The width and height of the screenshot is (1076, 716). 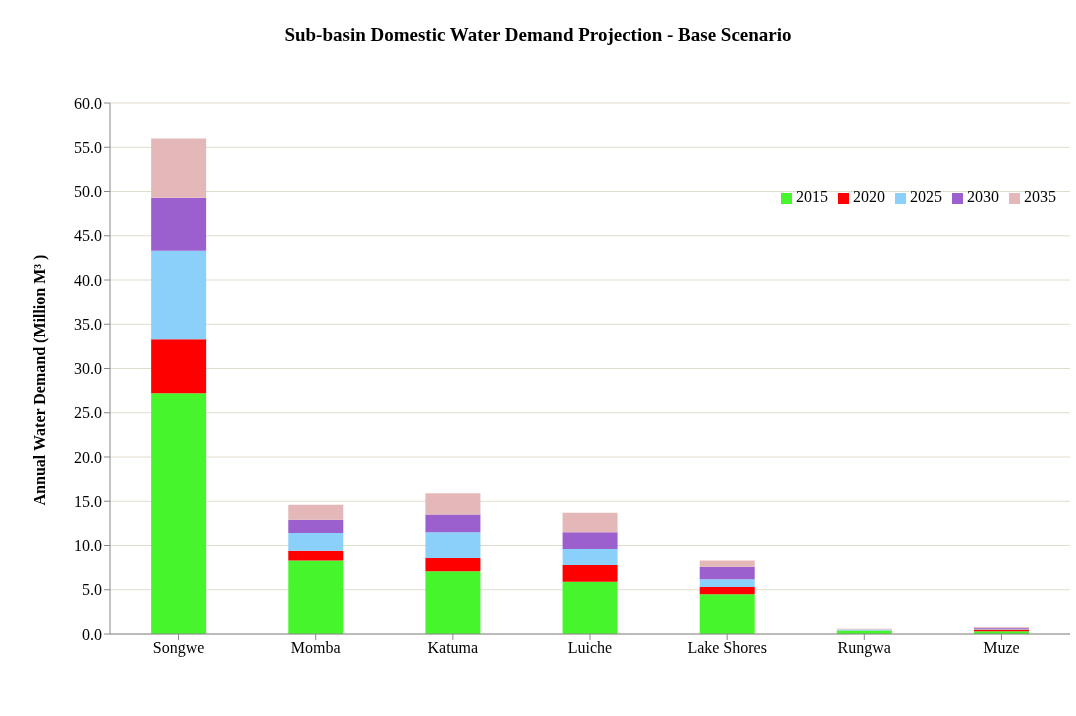 I want to click on x-tick-label: Rungwa, so click(x=864, y=648).